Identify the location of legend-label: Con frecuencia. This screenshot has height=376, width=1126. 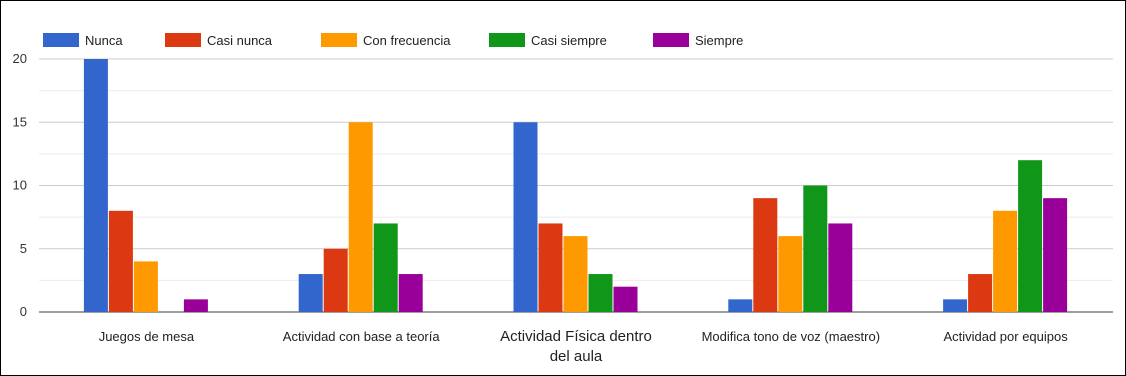
(407, 40).